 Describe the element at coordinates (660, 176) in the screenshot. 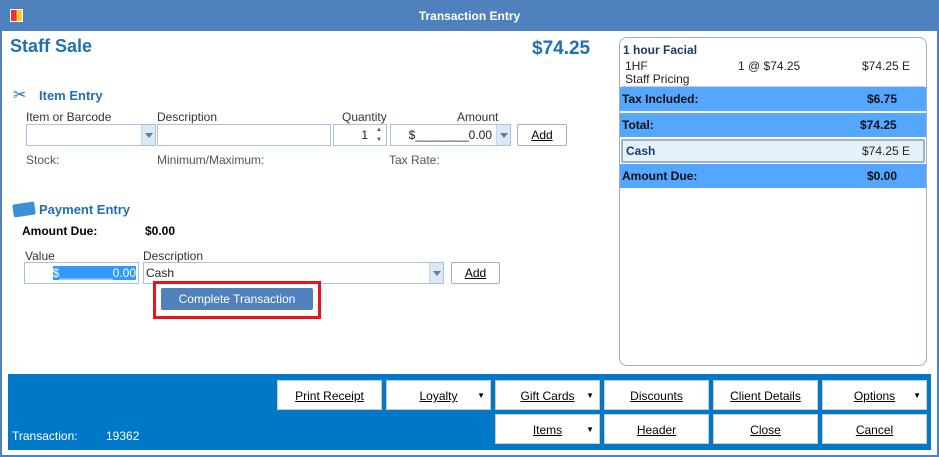

I see `due-label: Amount Due:` at that location.